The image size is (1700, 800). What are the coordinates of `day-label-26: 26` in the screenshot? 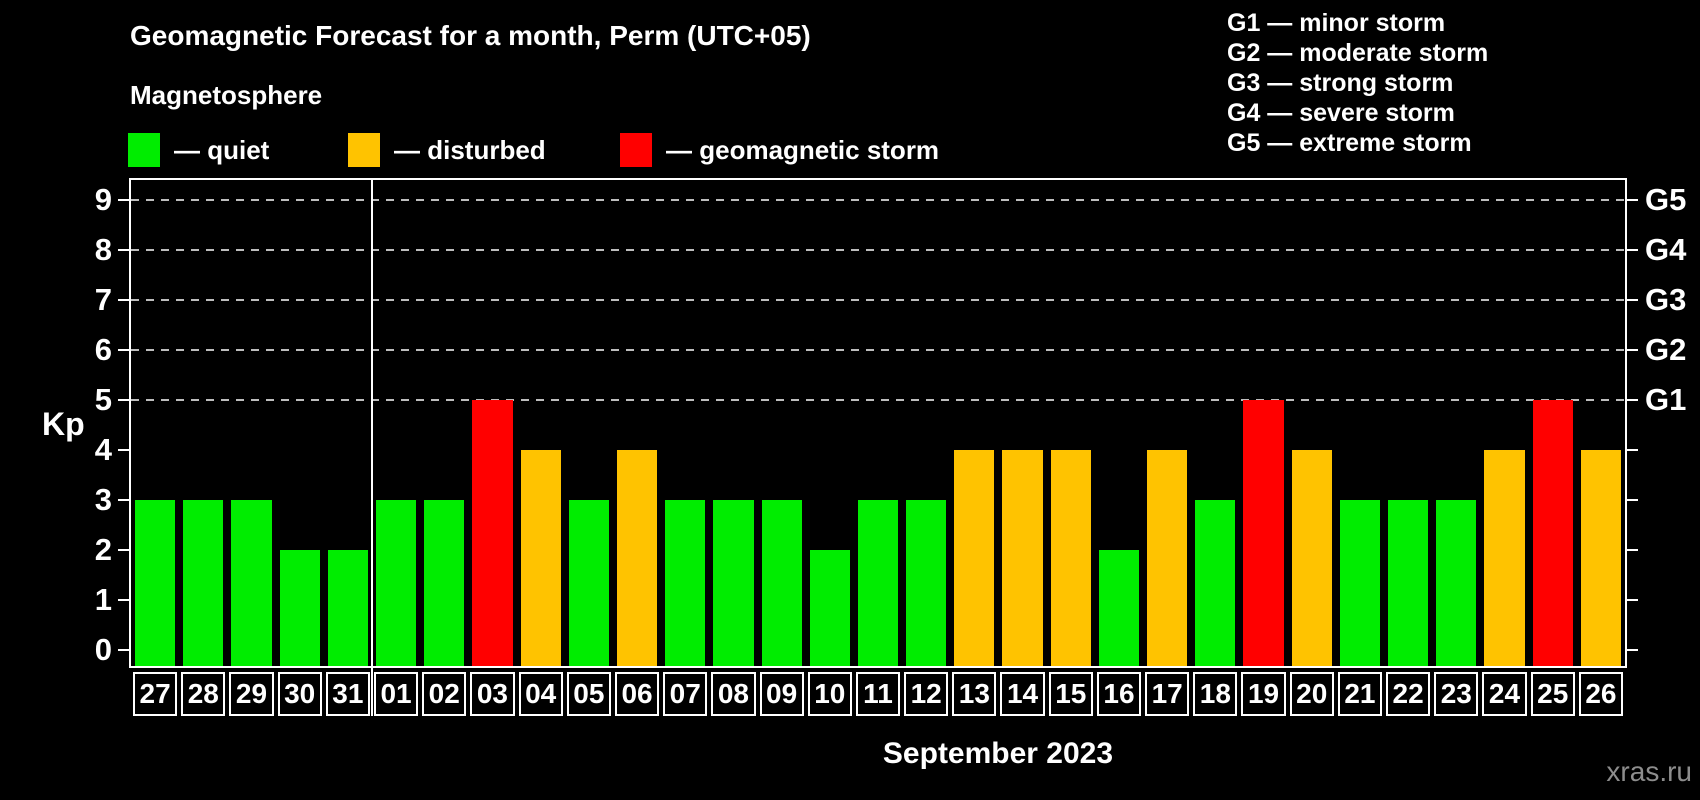 It's located at (1600, 694).